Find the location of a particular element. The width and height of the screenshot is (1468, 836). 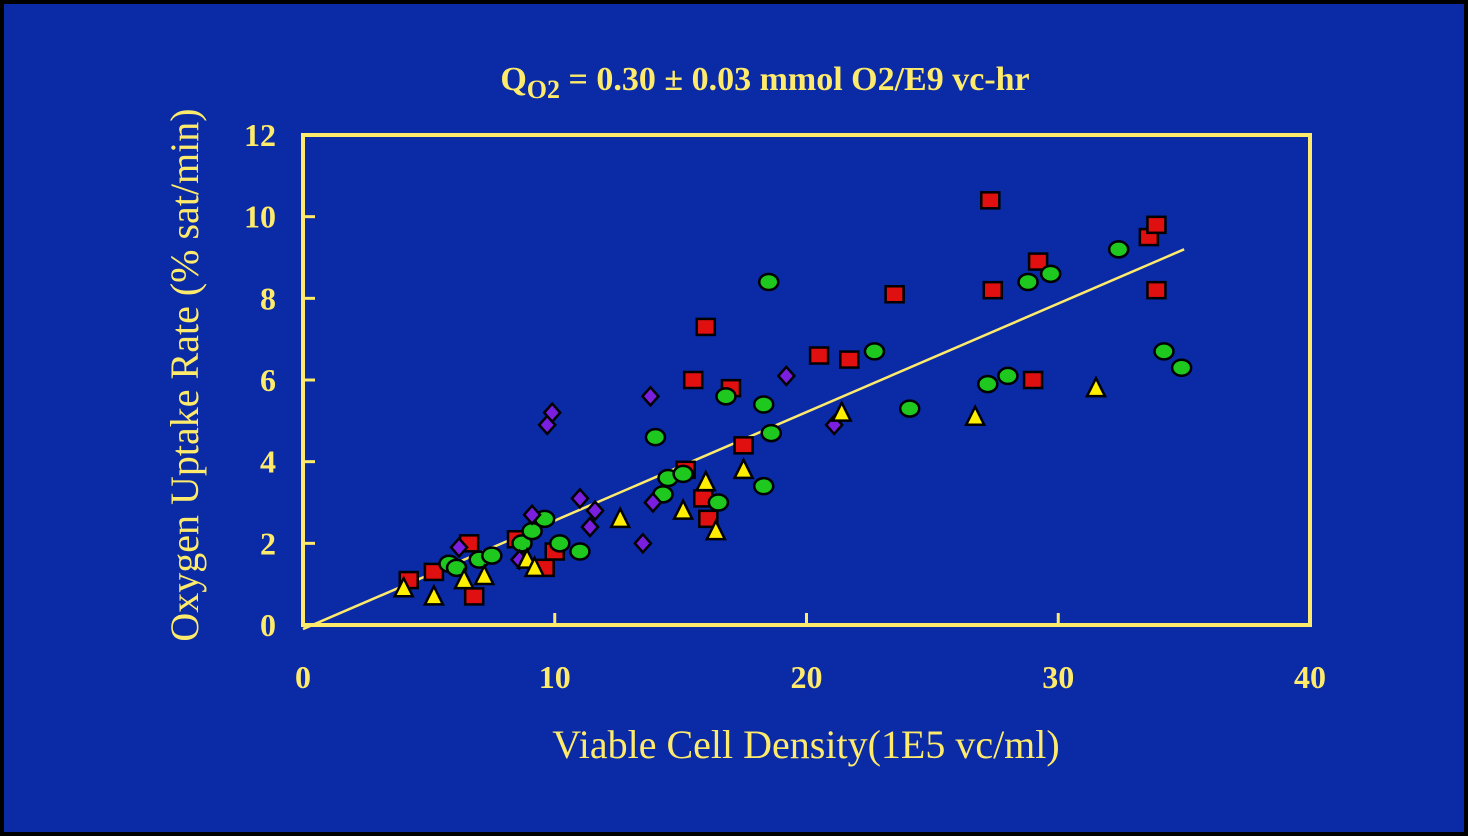

chart-title-main: Q is located at coordinates (513, 79).